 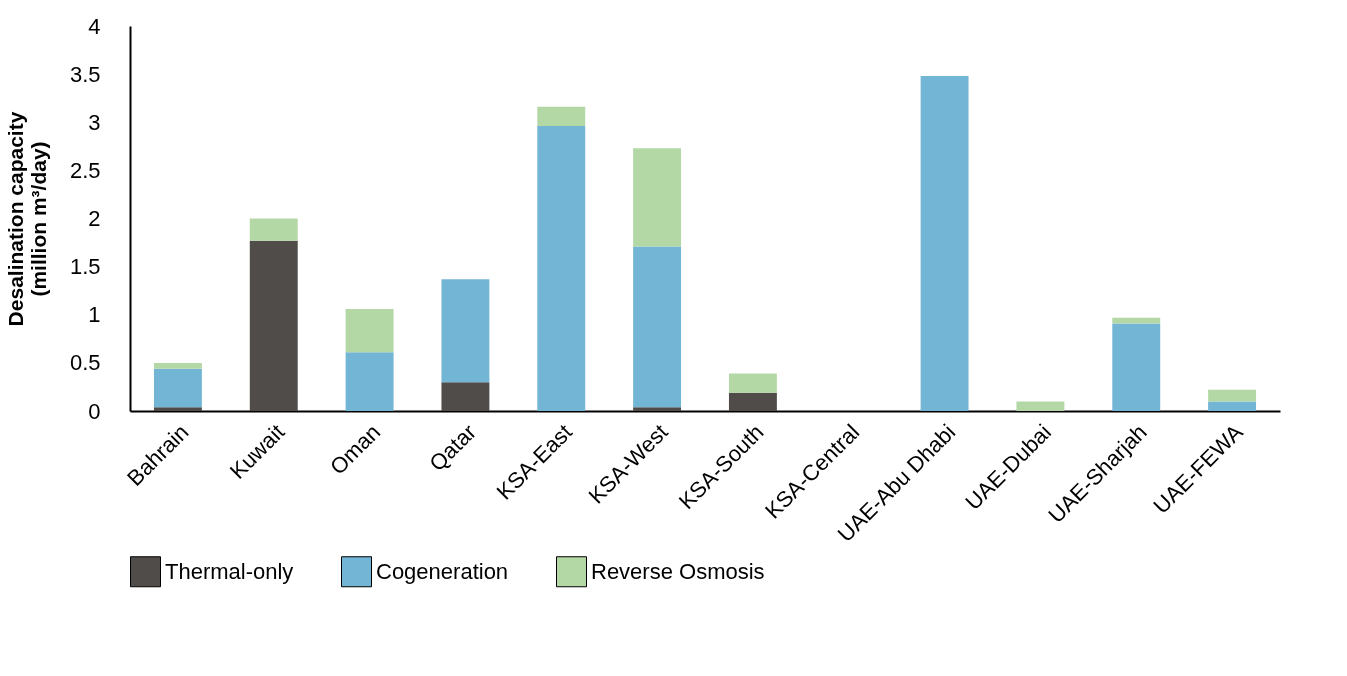 I want to click on legend-label: Thermal-only, so click(x=229, y=571).